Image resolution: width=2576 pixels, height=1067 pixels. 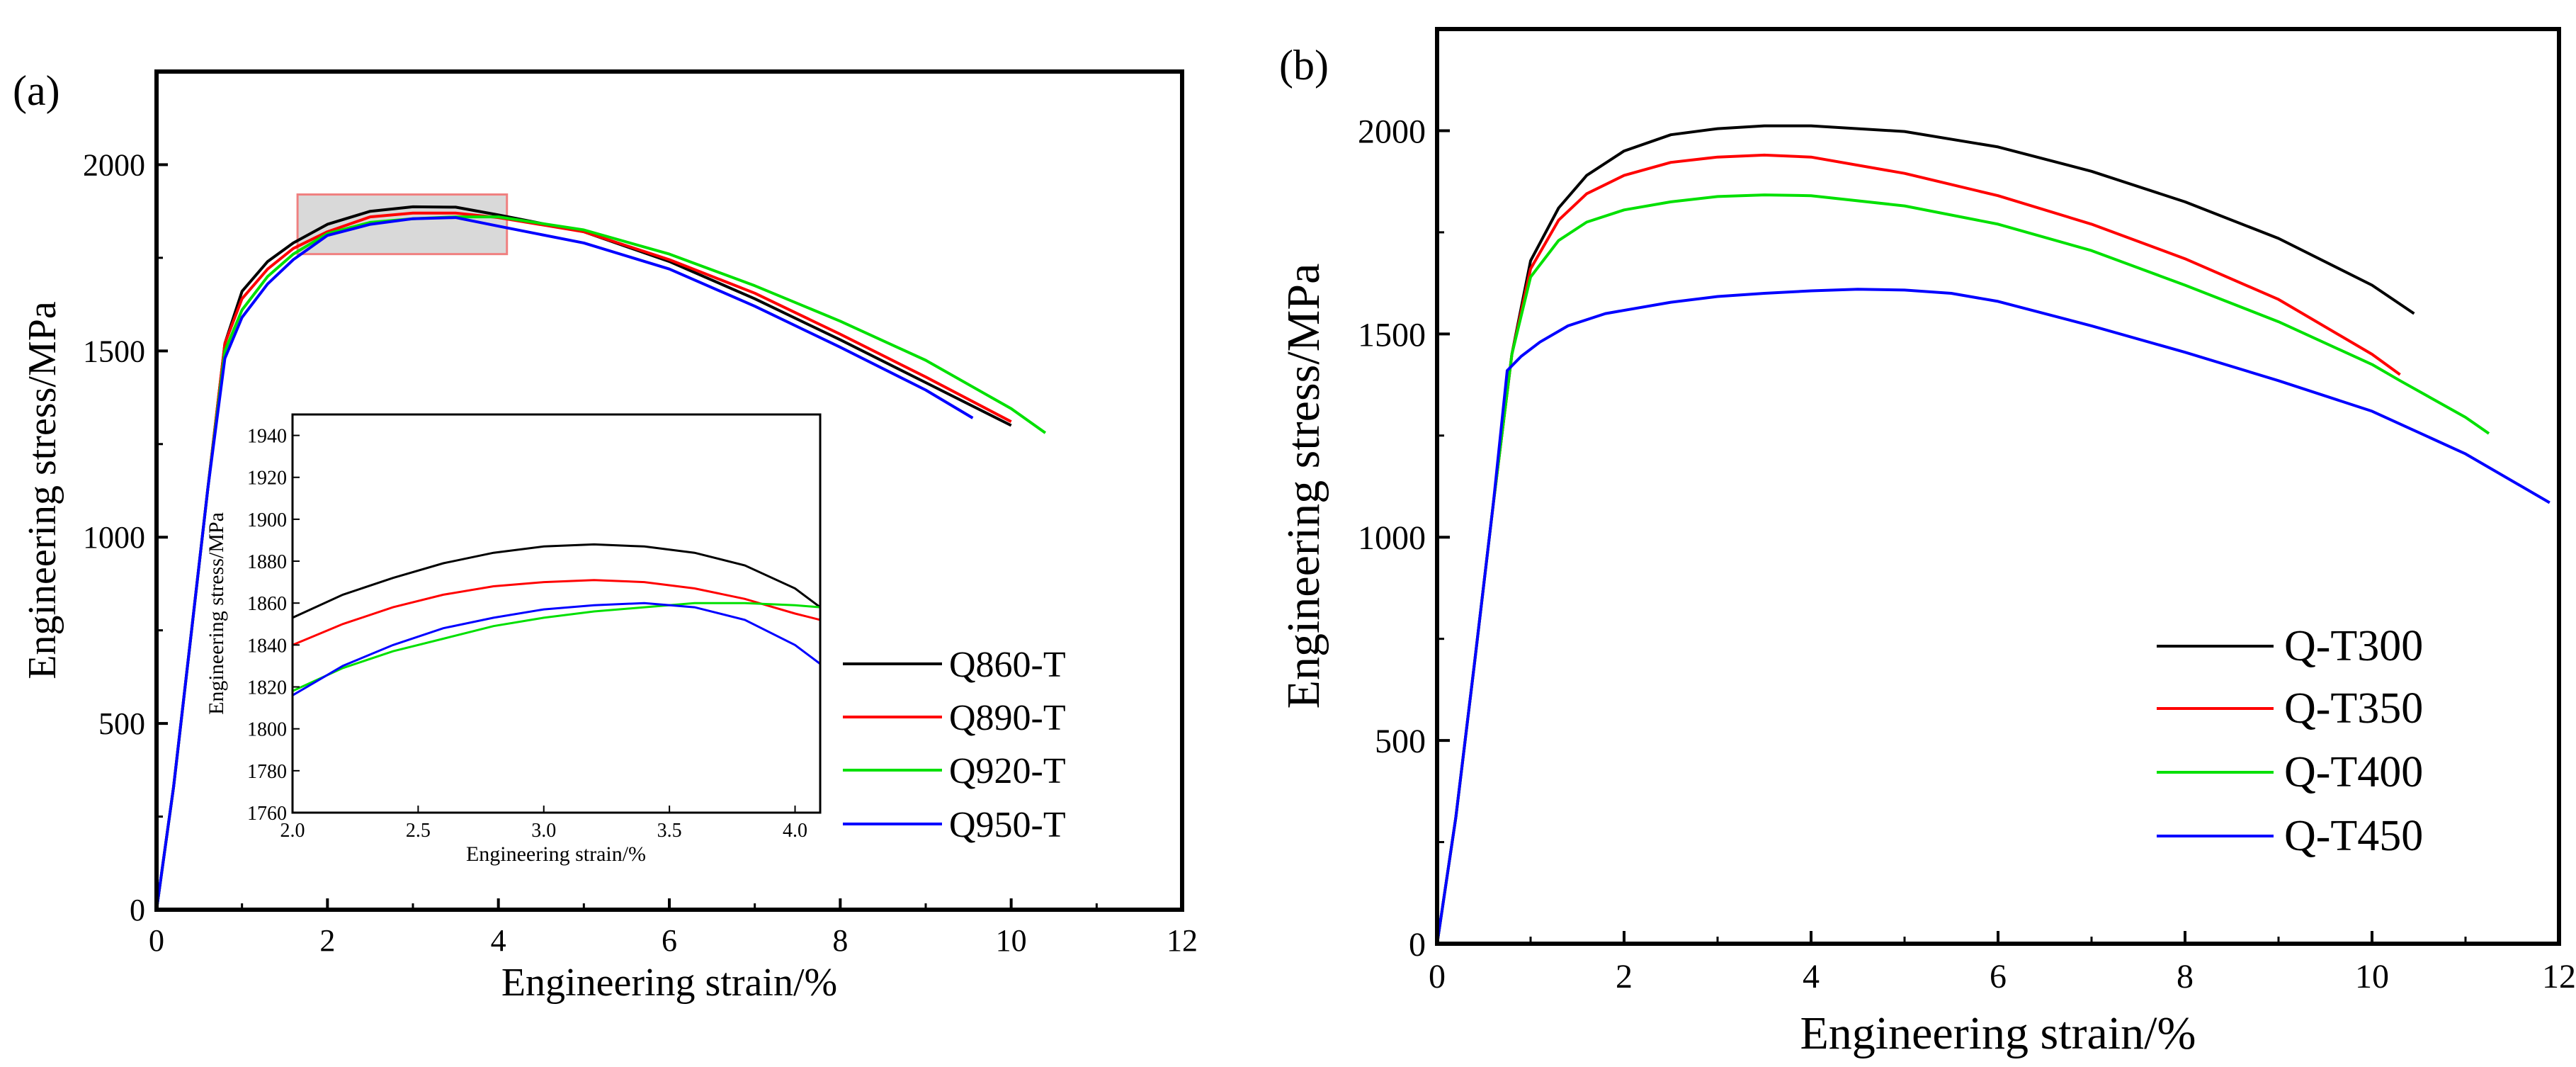 What do you see at coordinates (1811, 976) in the screenshot?
I see `panel-b-x-tick-label: 4` at bounding box center [1811, 976].